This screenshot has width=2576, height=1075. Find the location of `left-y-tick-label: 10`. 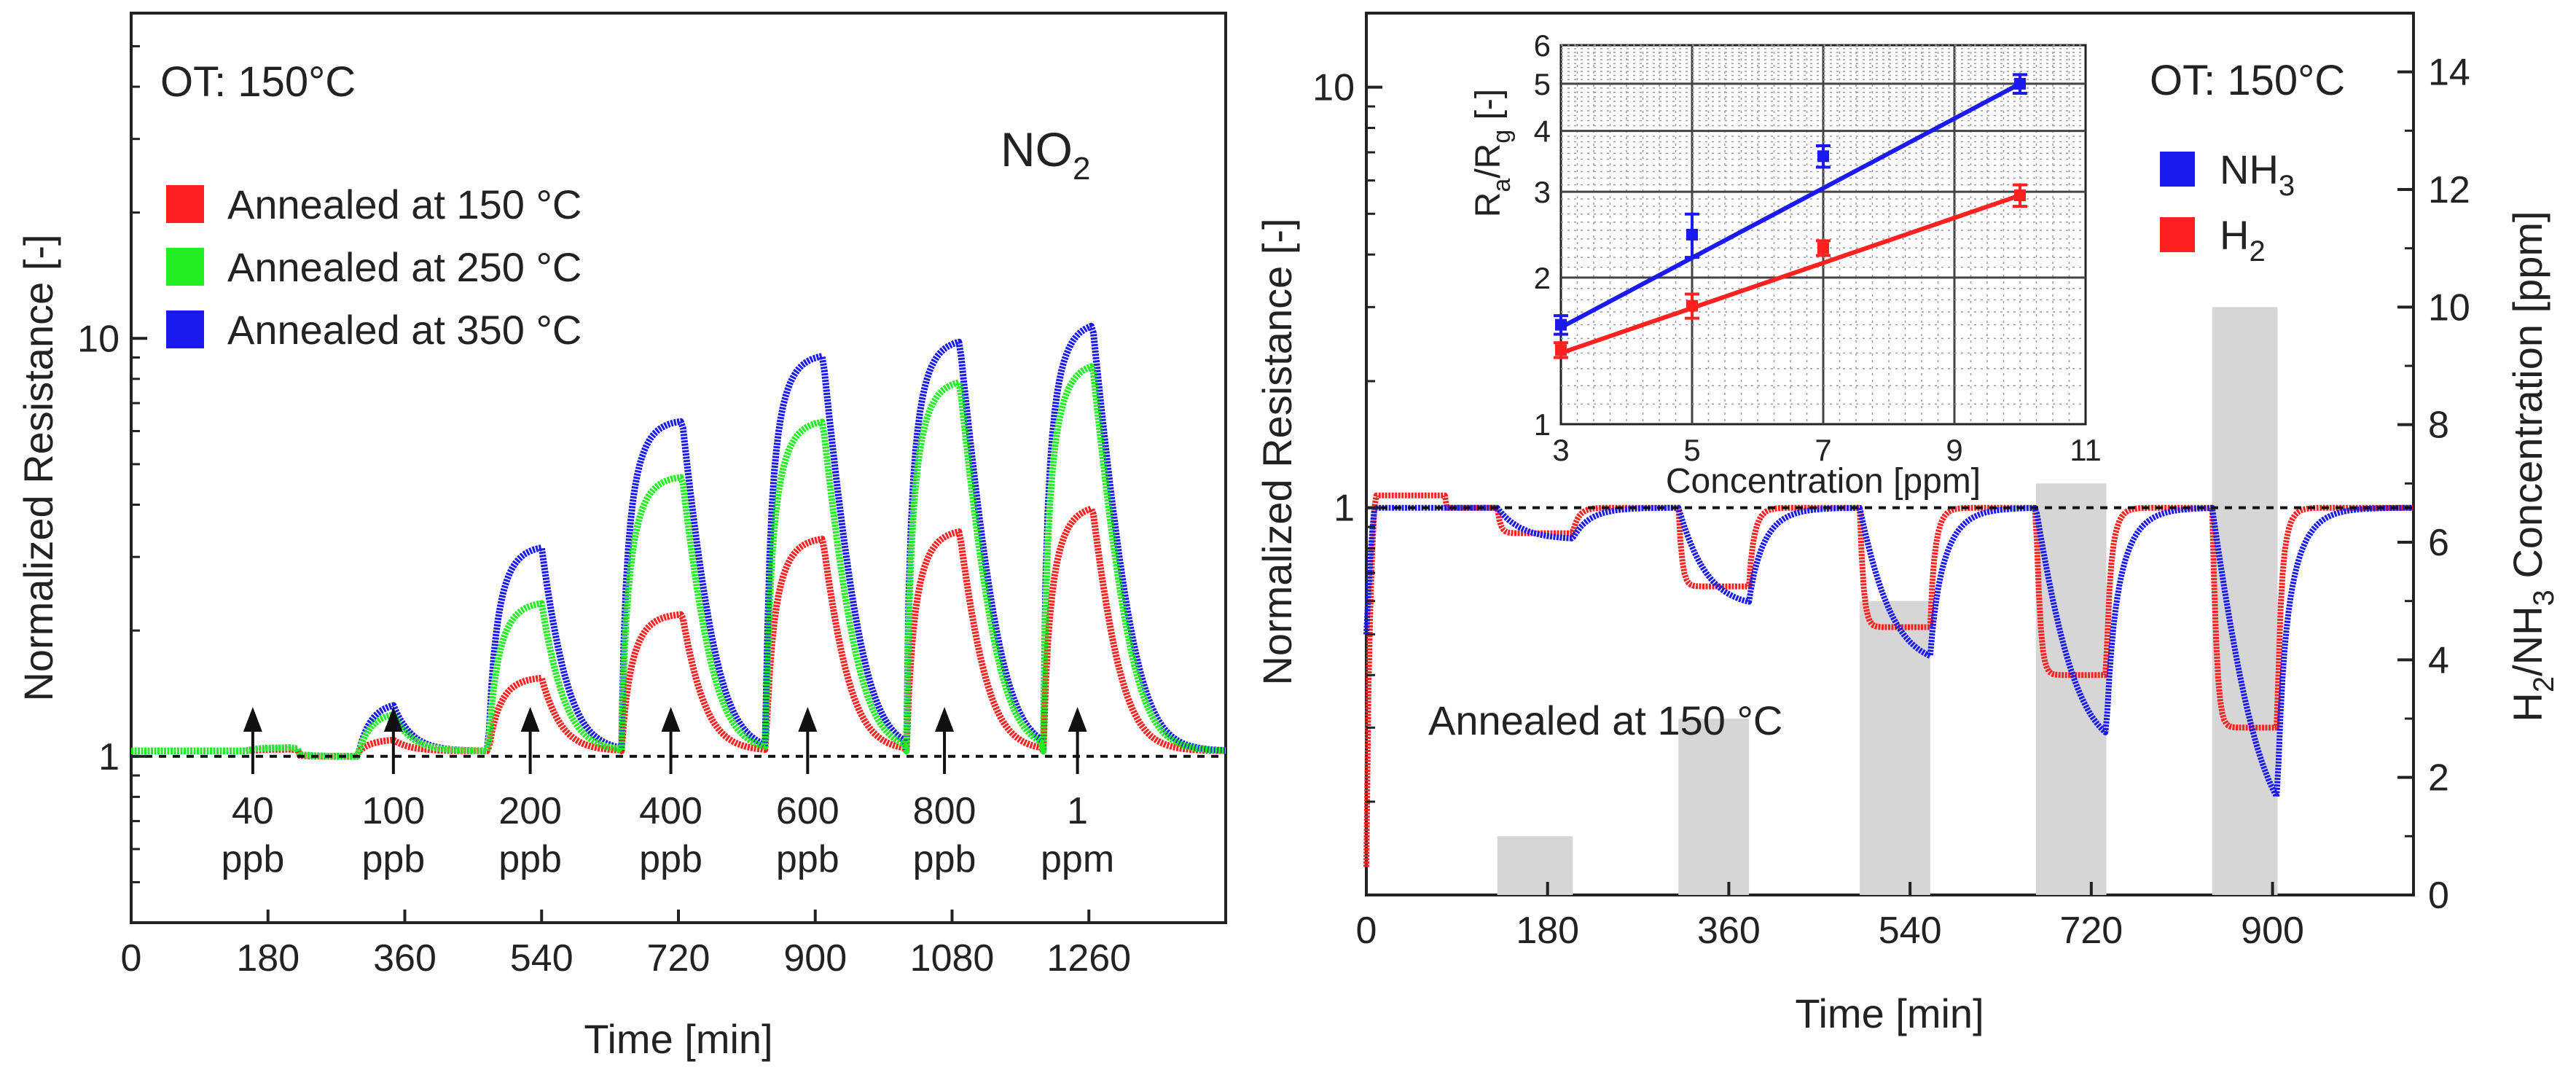

left-y-tick-label: 10 is located at coordinates (98, 339).